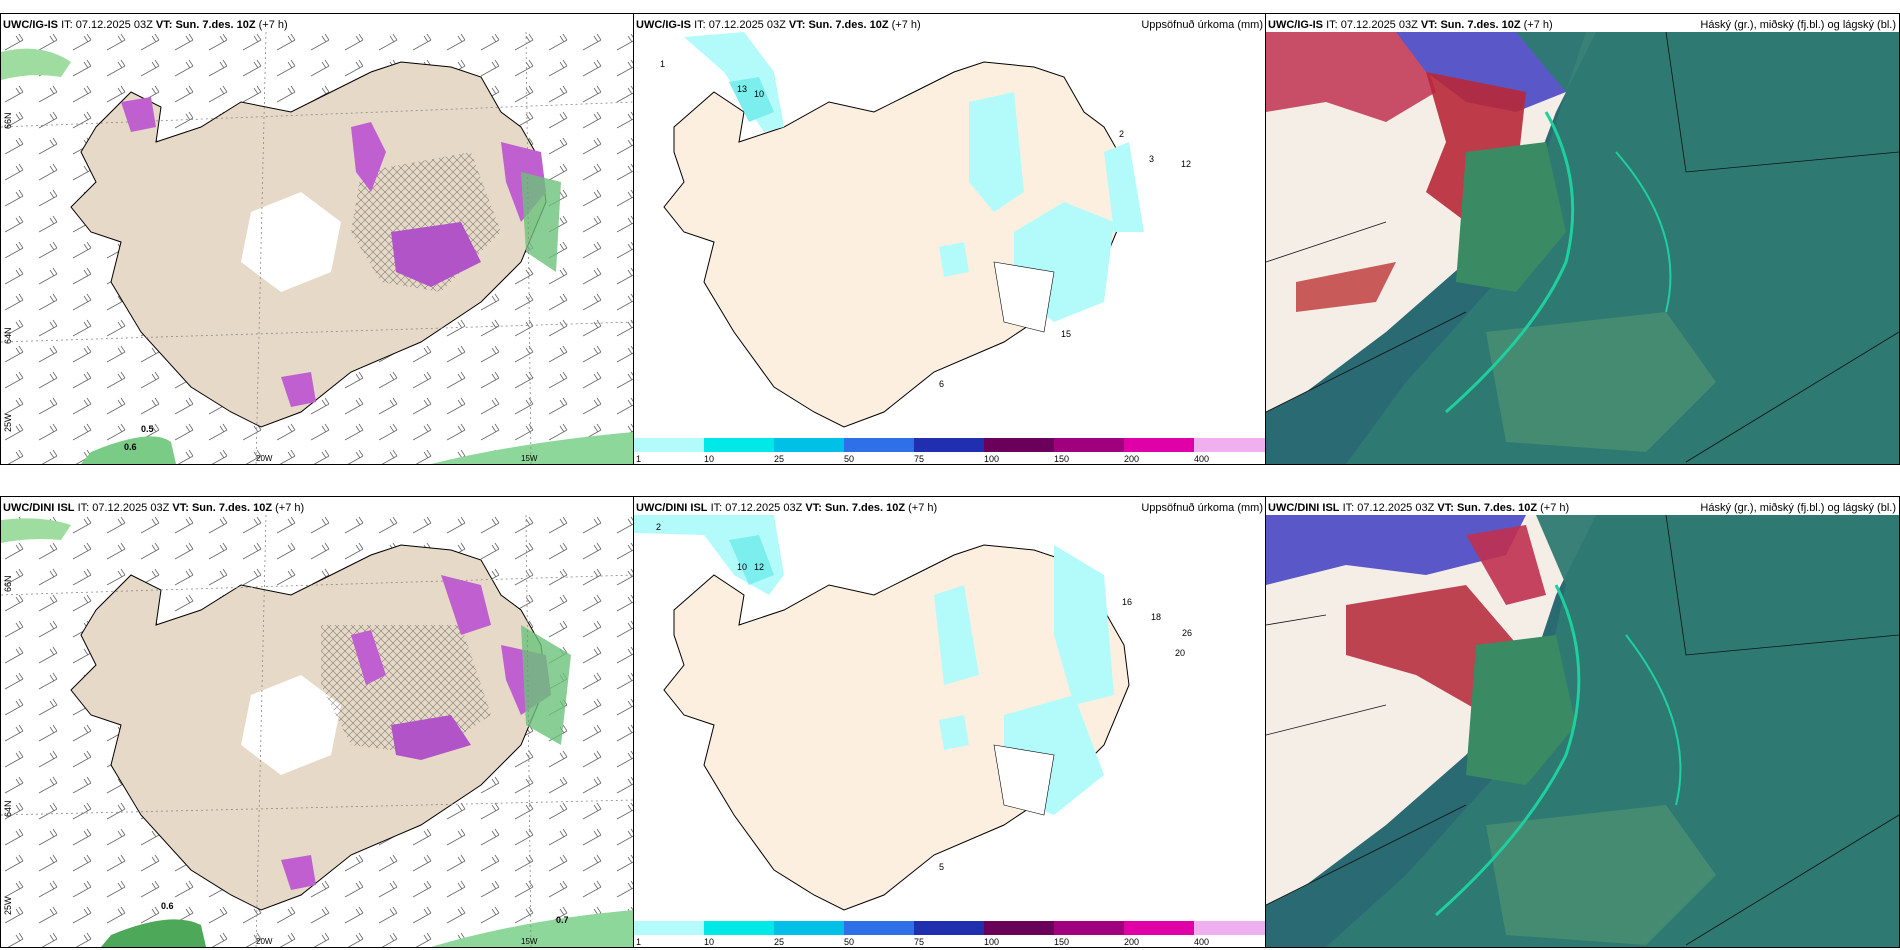  I want to click on precip-value: 20, so click(1180, 653).